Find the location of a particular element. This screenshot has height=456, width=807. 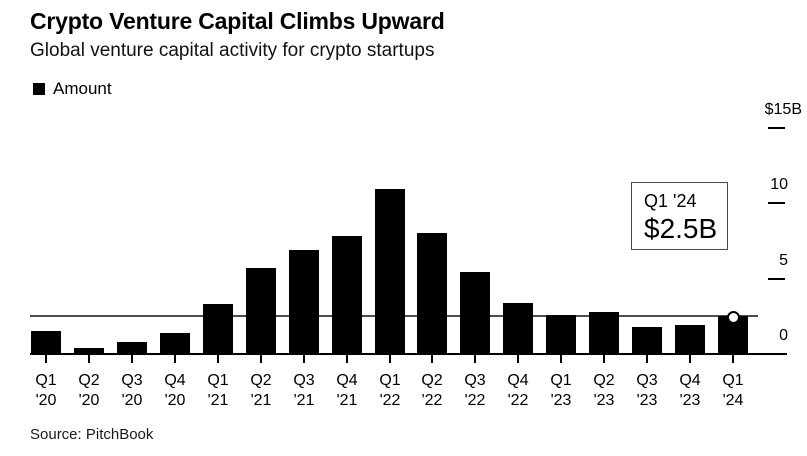

x-axis-label: Q1 '20 is located at coordinates (46, 390).